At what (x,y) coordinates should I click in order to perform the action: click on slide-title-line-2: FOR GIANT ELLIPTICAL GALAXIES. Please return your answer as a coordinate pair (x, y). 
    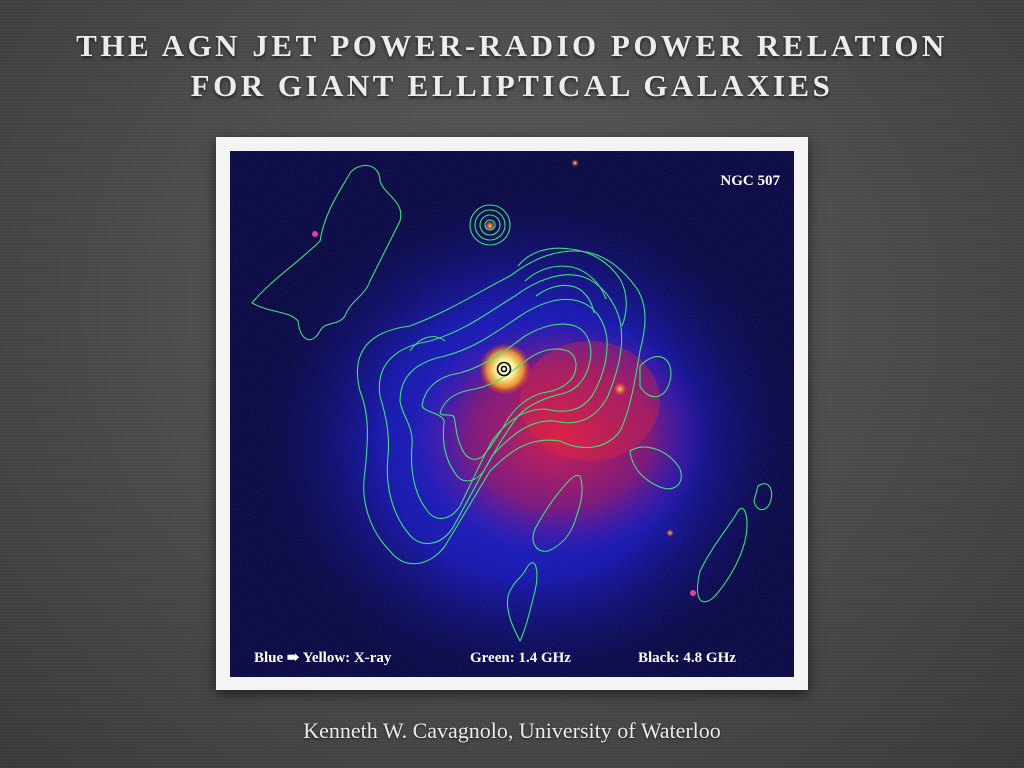
    Looking at the image, I should click on (512, 85).